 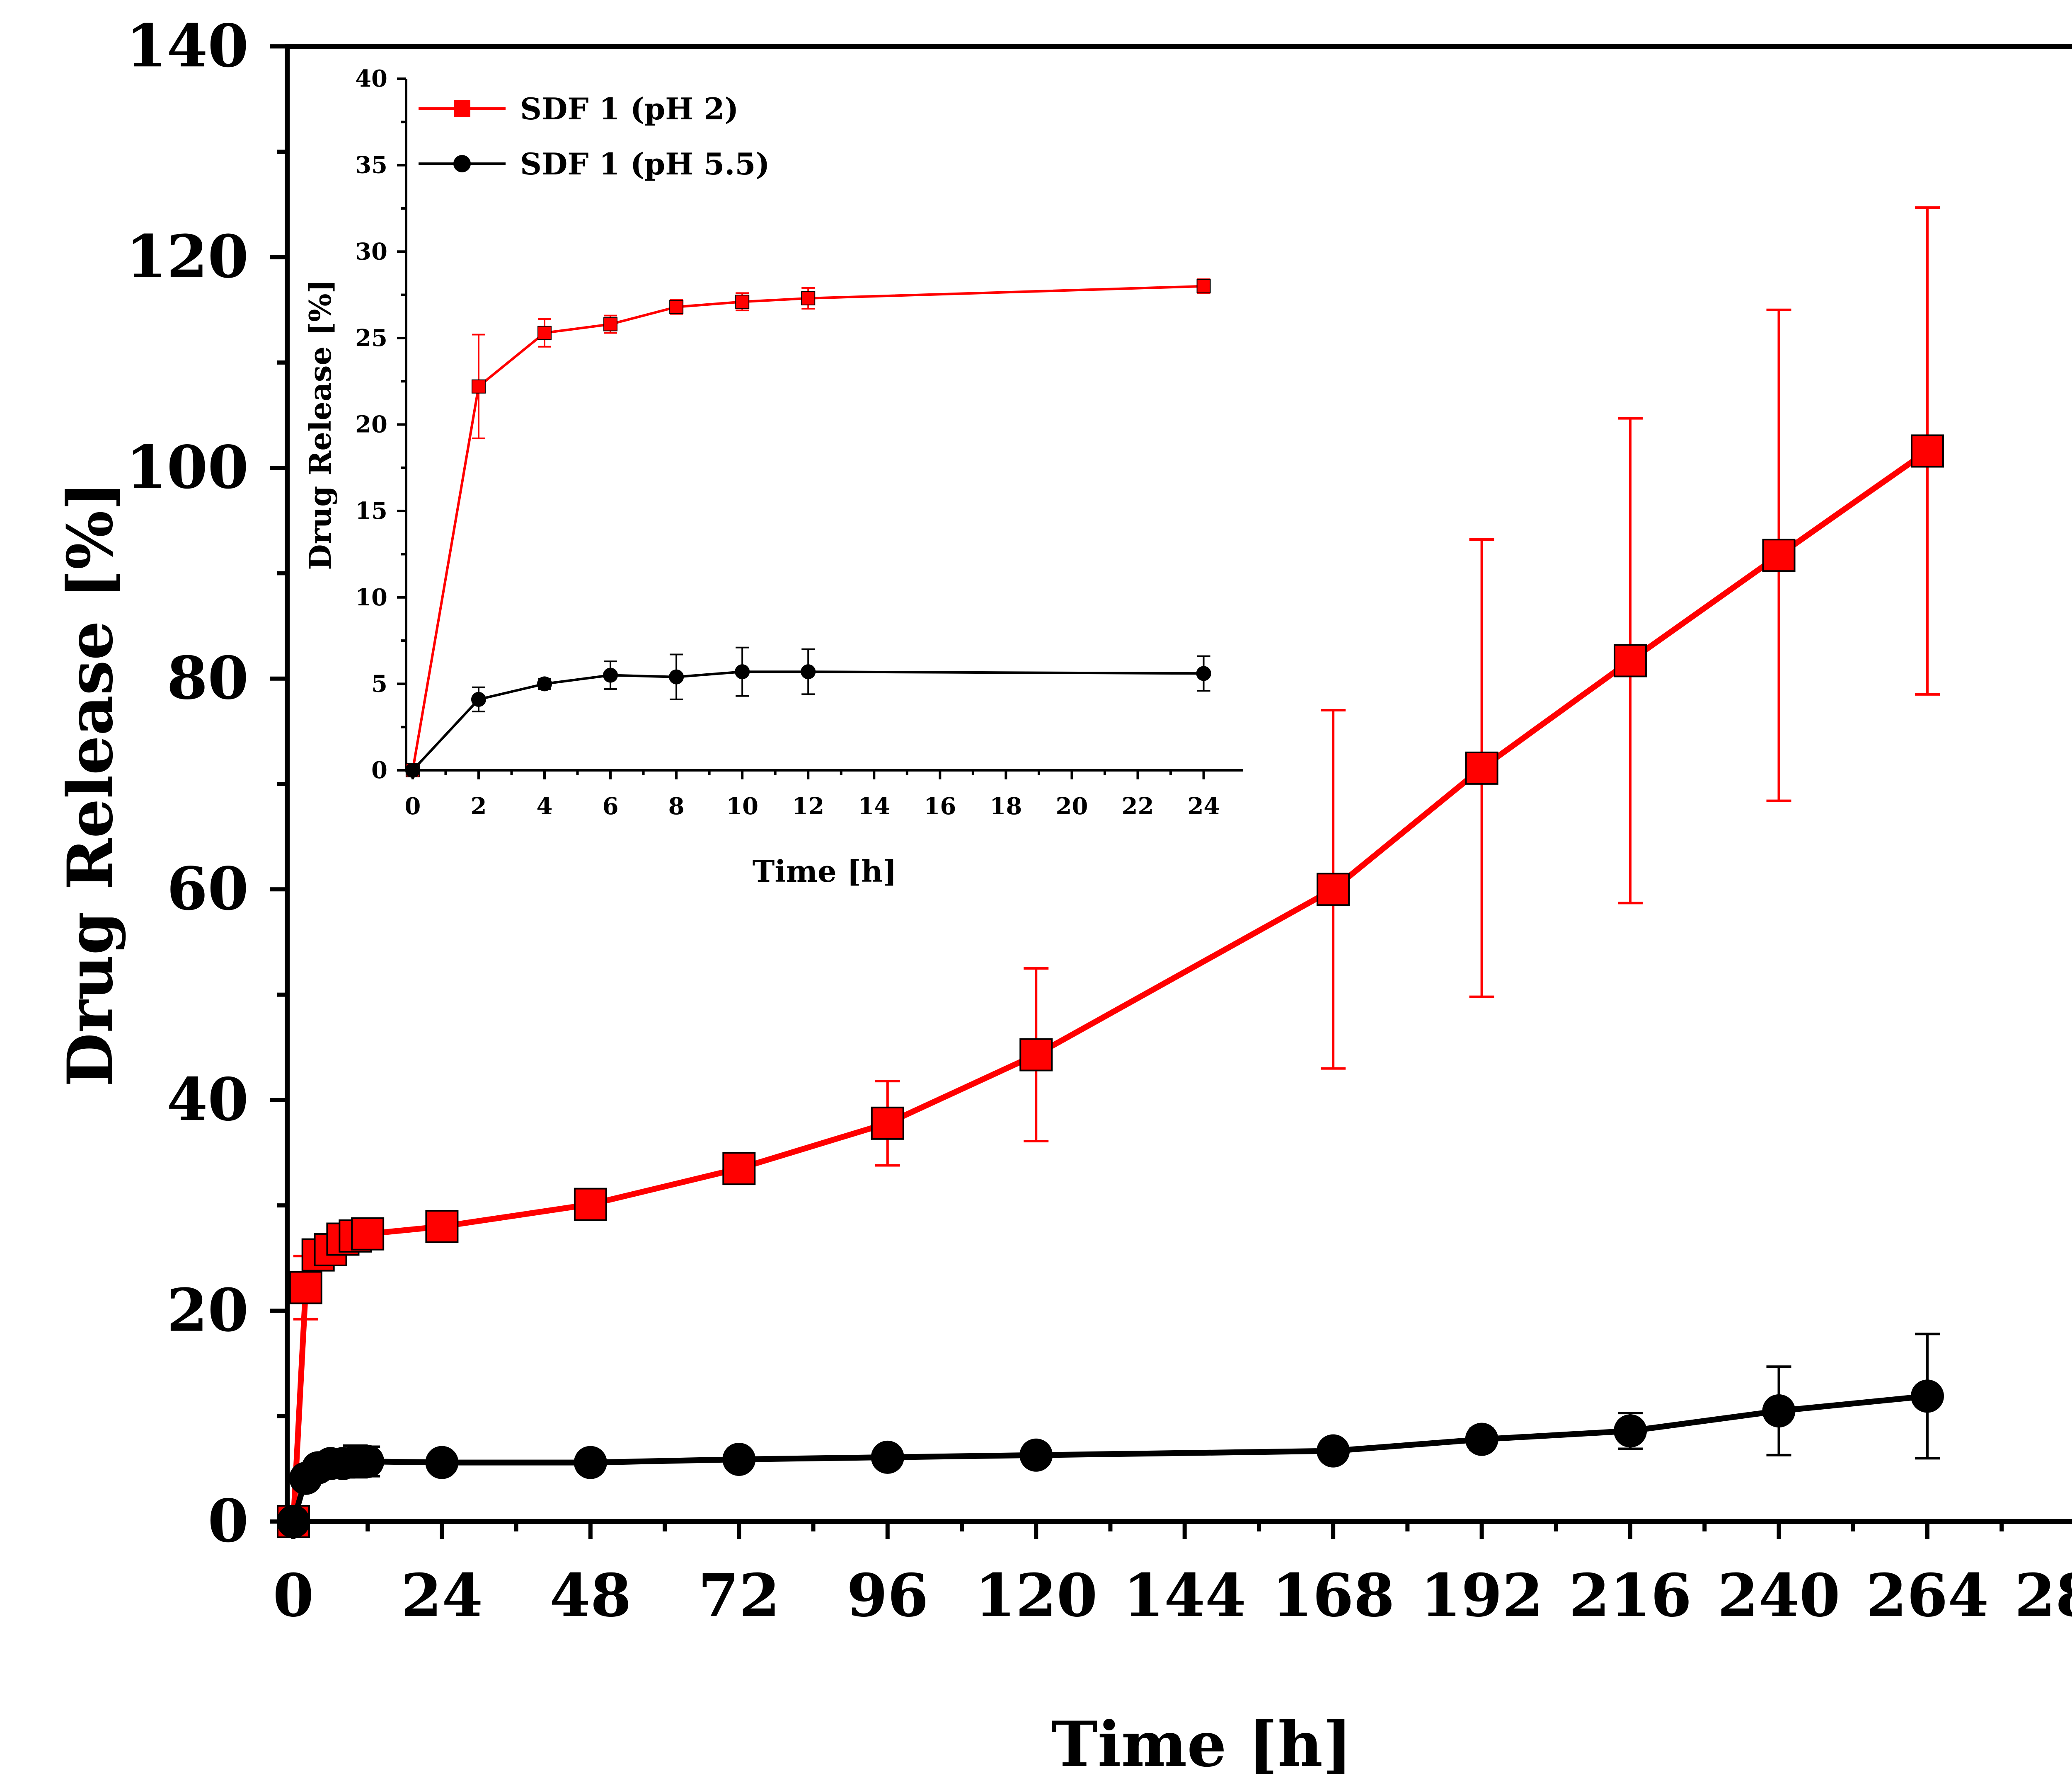 I want to click on inset-x-tick-label: 22, so click(x=1138, y=806).